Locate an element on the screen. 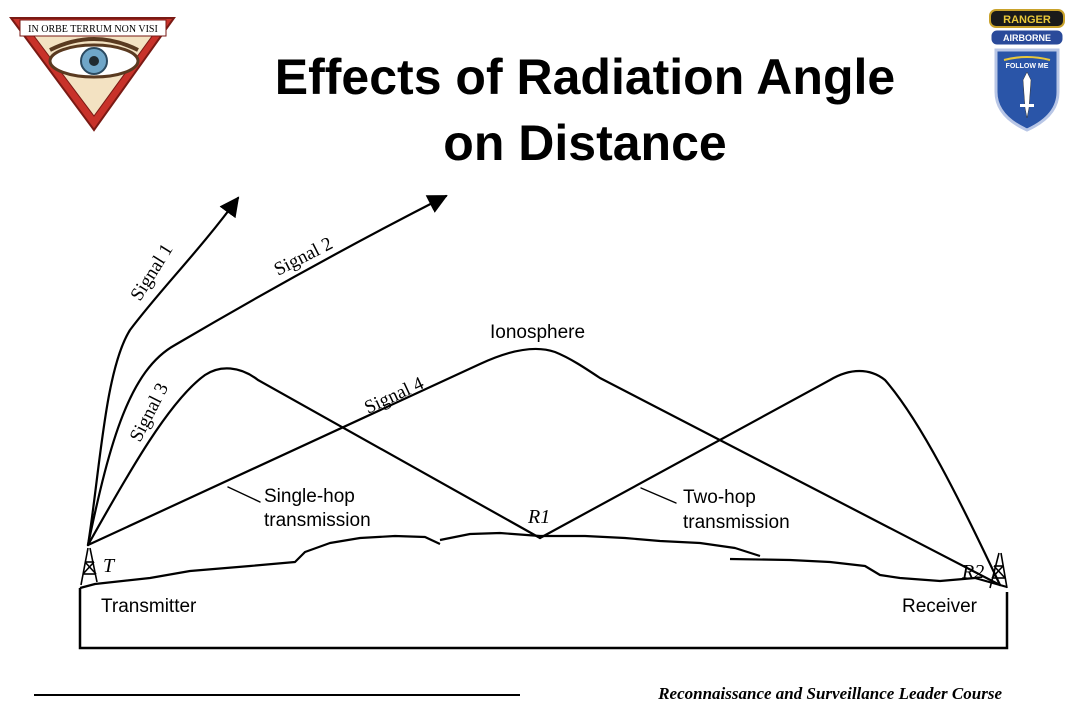 The image size is (1080, 720). airborne-tab-text: AIRBORNE is located at coordinates (1027, 38).